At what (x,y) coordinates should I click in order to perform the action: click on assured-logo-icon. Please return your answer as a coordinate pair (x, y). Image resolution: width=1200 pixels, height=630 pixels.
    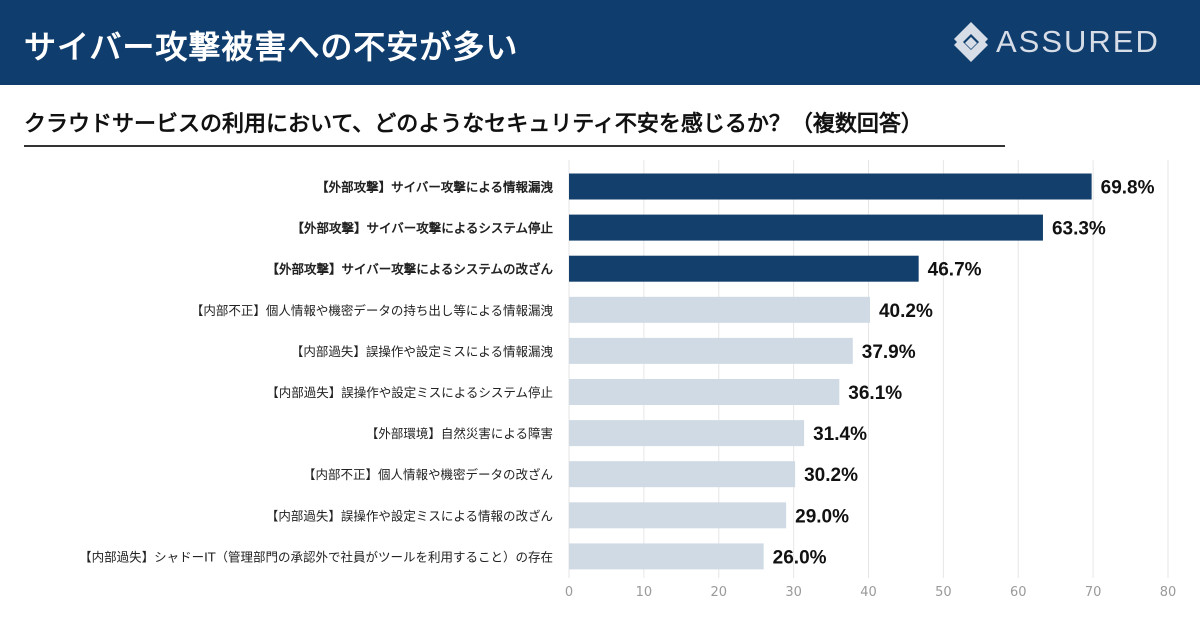
    Looking at the image, I should click on (971, 42).